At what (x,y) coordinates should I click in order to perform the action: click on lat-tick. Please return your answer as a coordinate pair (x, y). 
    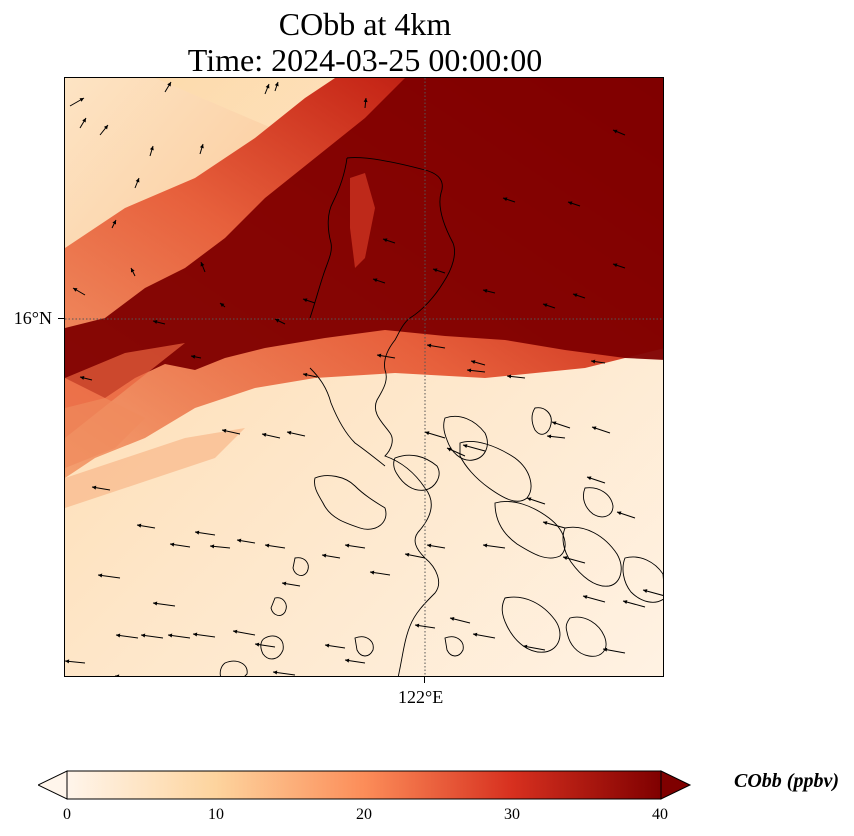
    Looking at the image, I should click on (61, 318).